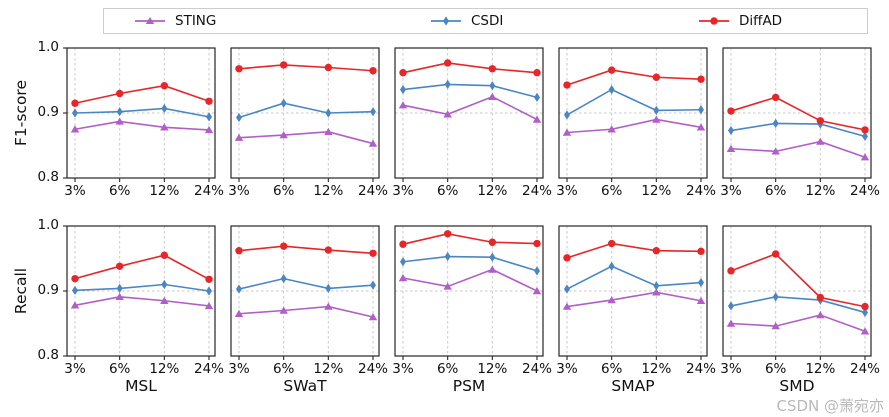  What do you see at coordinates (446, 21) in the screenshot?
I see `csdi-line-marker-icon` at bounding box center [446, 21].